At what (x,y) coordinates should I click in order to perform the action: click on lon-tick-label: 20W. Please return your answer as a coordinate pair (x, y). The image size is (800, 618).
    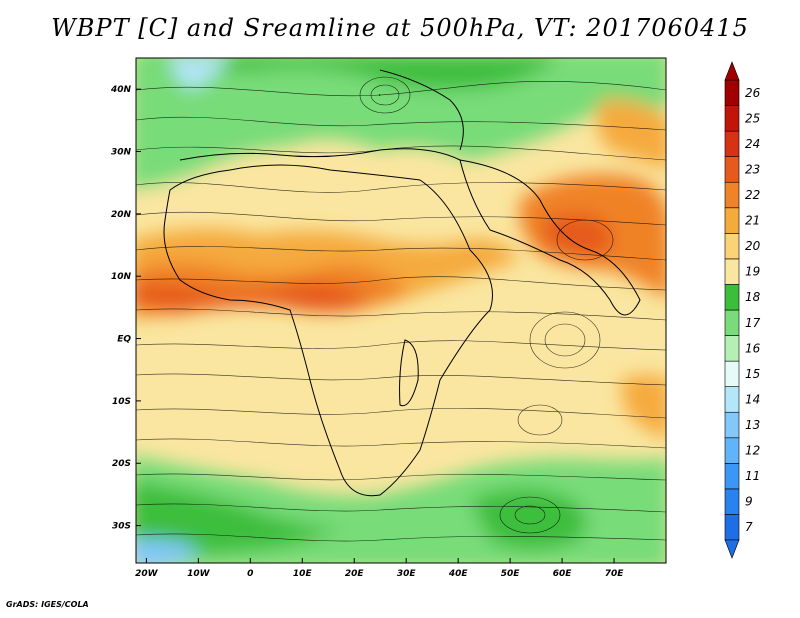
    Looking at the image, I should click on (147, 574).